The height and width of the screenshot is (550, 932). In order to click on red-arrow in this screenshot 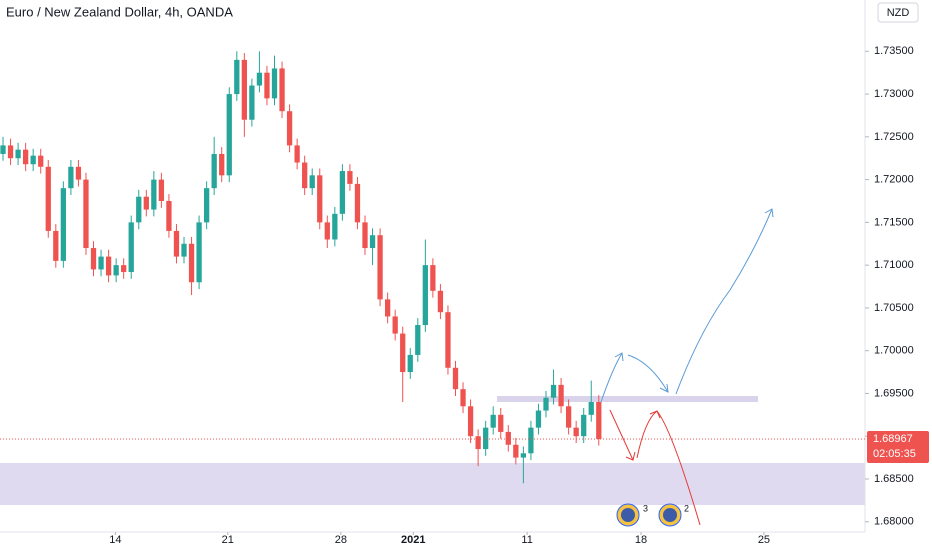, I will do `click(668, 468)`.